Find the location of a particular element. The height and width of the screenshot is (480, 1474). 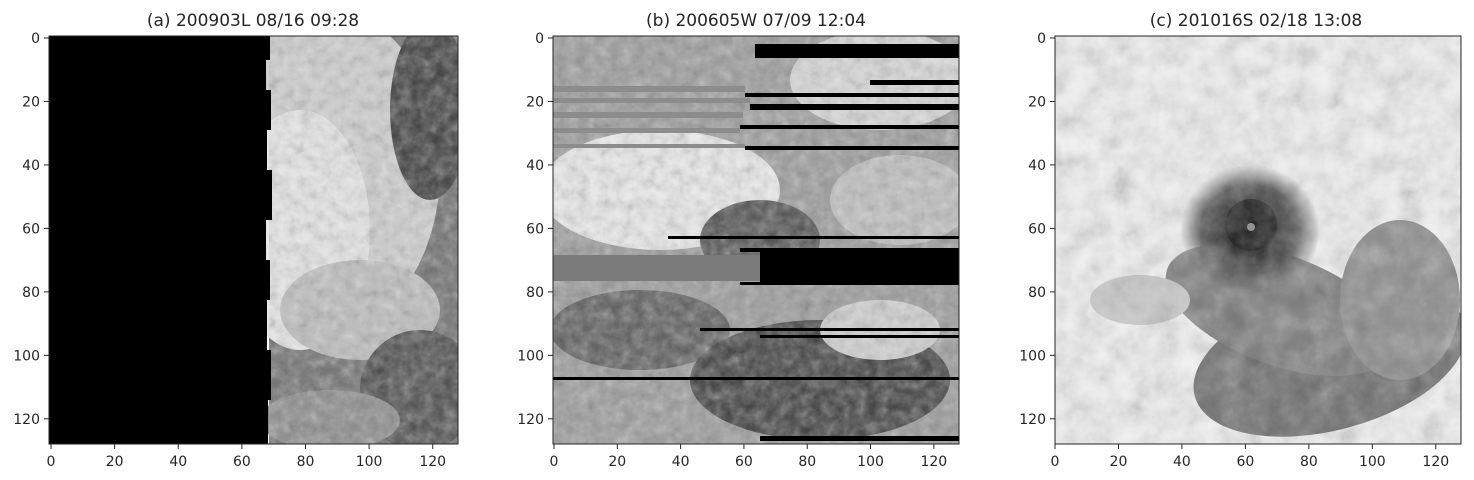

panel-a-y-ticks: 0 20 40 60 80 100 120 is located at coordinates (31, 229).